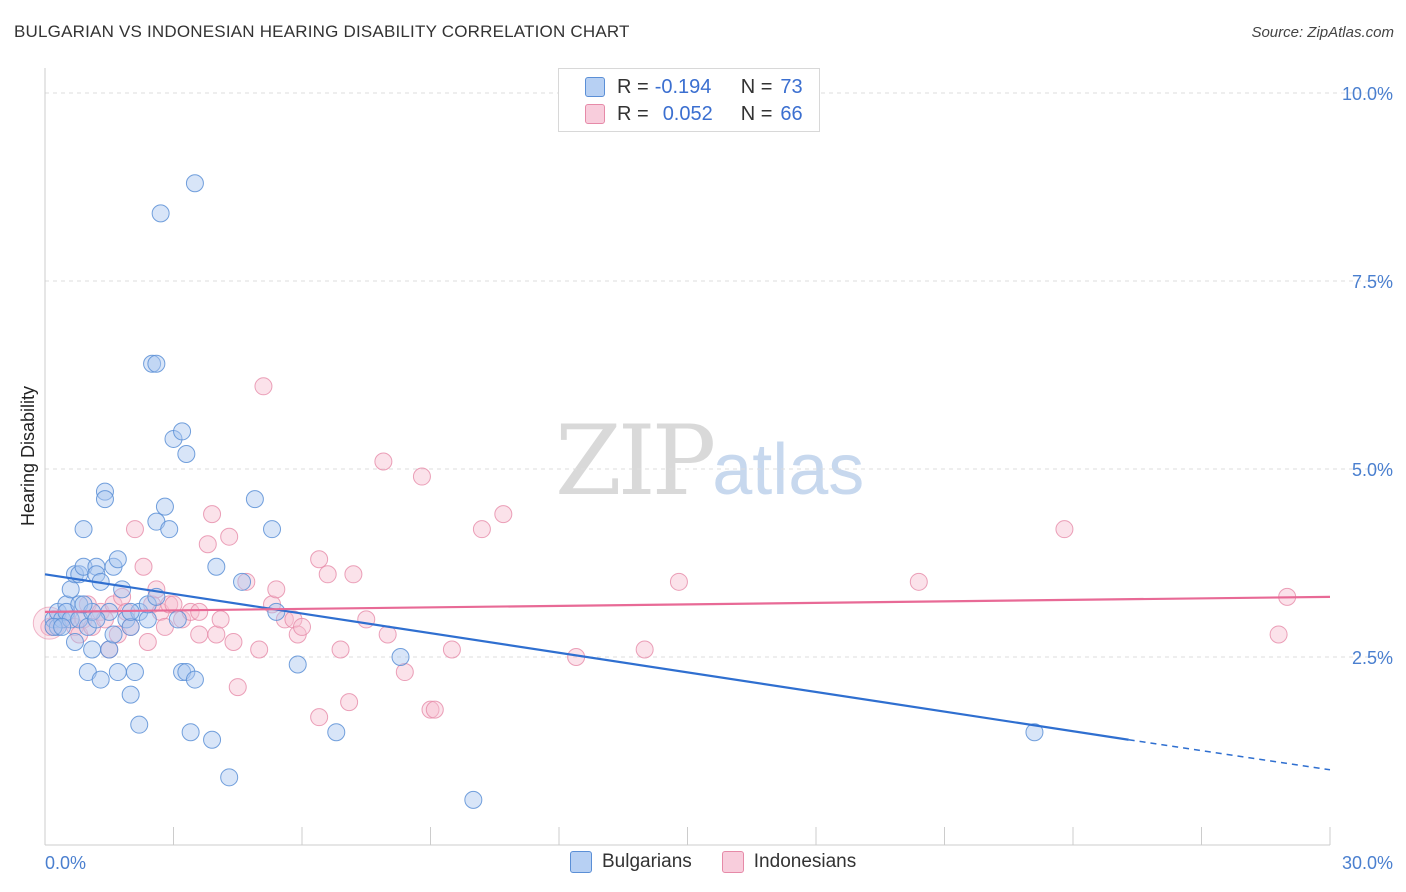  I want to click on legend-label-indonesians: Indonesians, so click(805, 861).